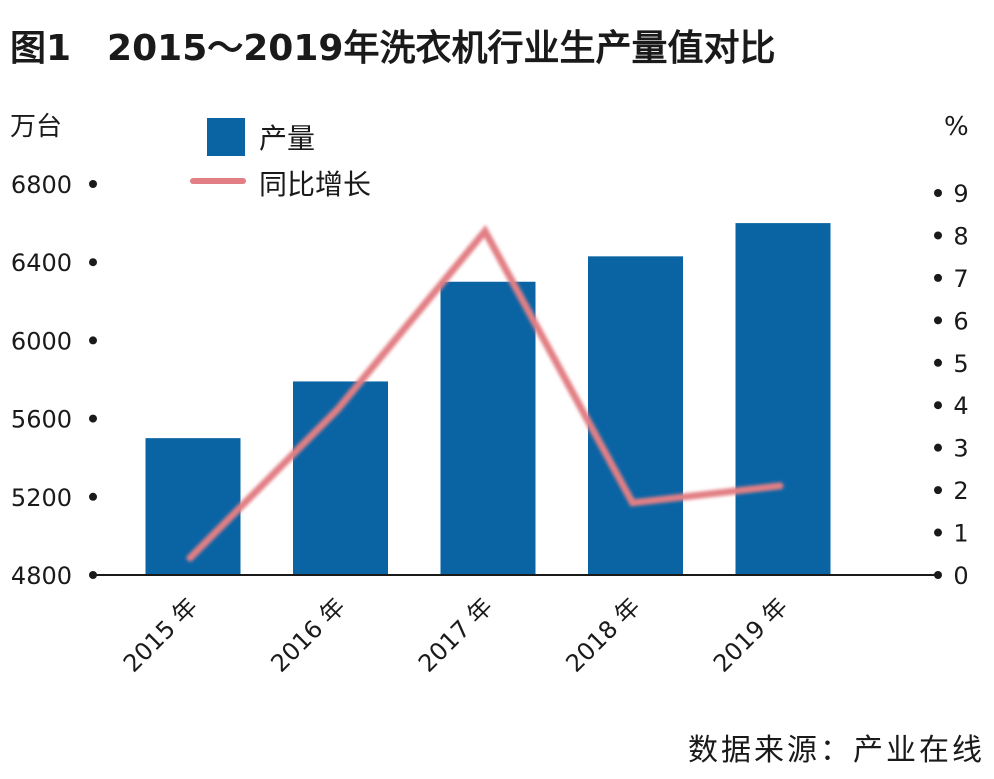  What do you see at coordinates (836, 750) in the screenshot?
I see `source-note: 数据来源：产业在线` at bounding box center [836, 750].